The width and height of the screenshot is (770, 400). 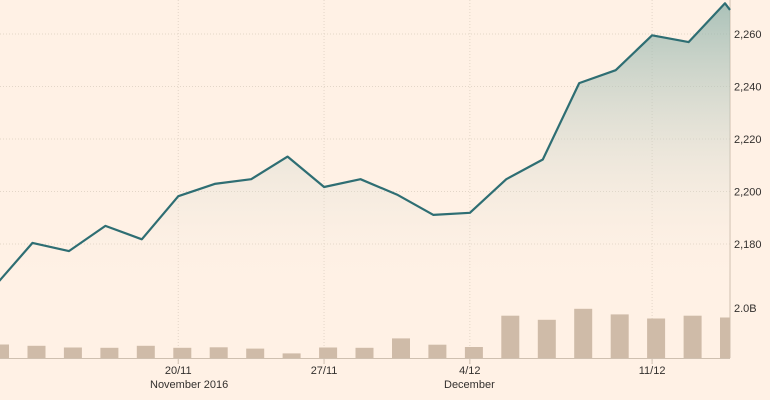 I want to click on y-tick-label: 2,220, so click(x=748, y=140).